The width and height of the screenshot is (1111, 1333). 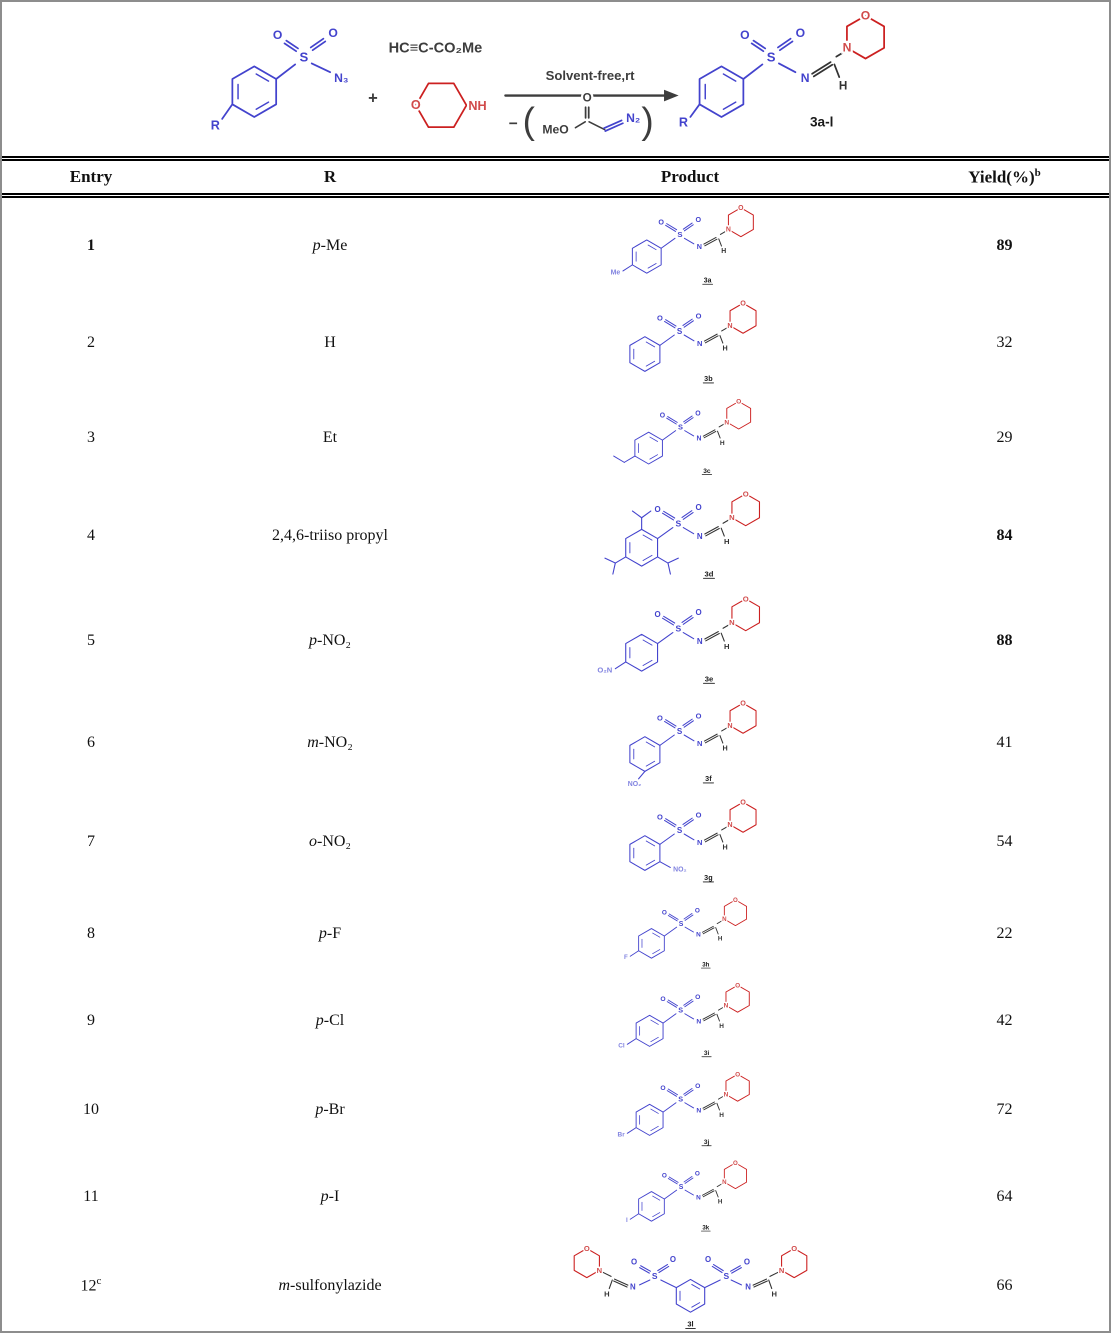 I want to click on header-yield: Yield(%)b, so click(x=1004, y=176).